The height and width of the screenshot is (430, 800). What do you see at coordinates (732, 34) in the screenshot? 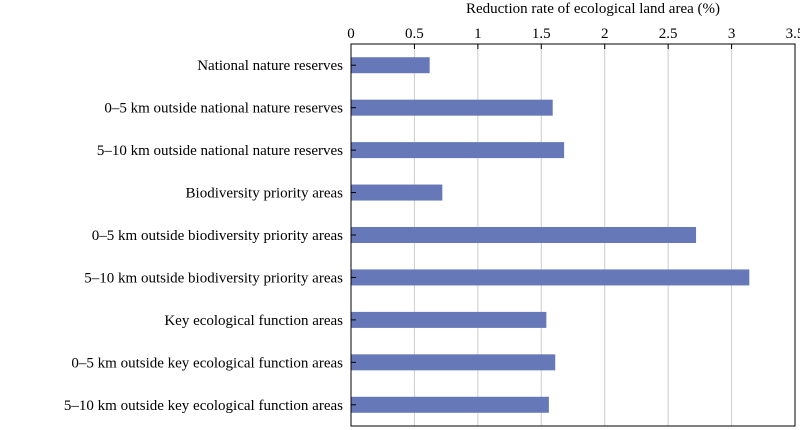
I see `x-tick-label: 3` at bounding box center [732, 34].